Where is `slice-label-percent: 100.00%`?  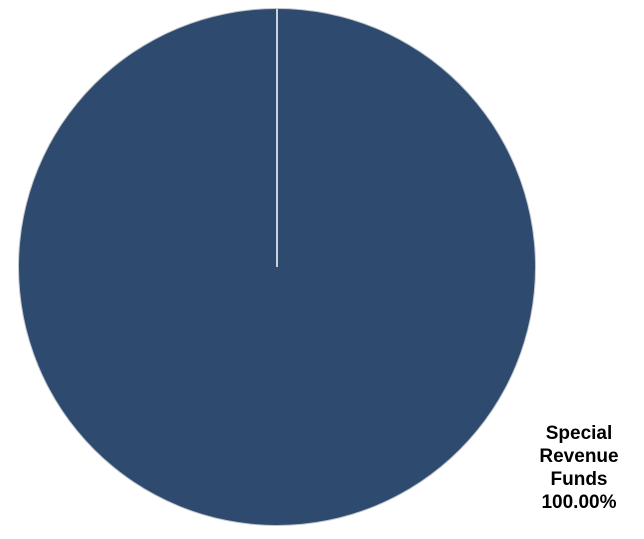 slice-label-percent: 100.00% is located at coordinates (579, 502).